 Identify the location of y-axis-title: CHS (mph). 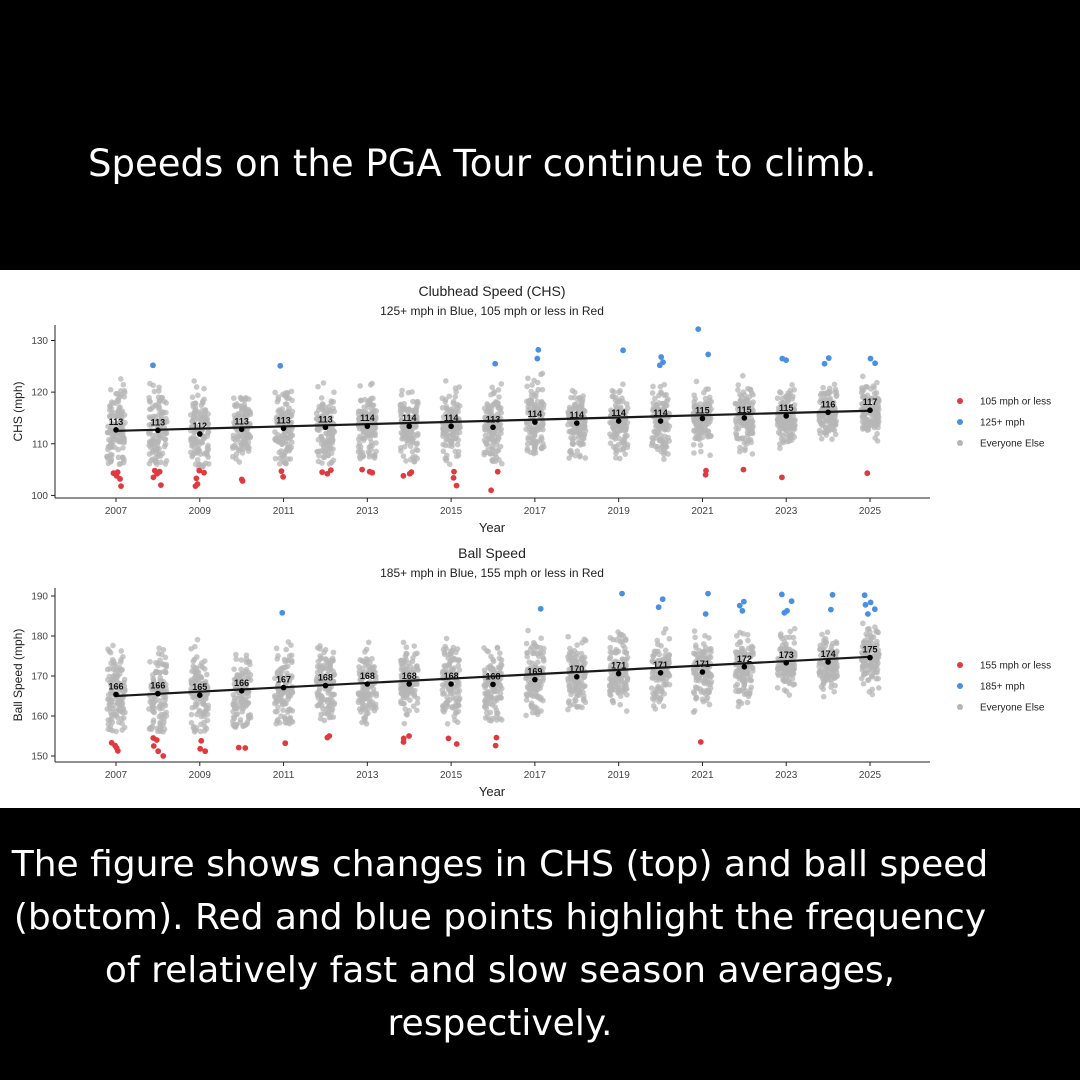
(18, 411).